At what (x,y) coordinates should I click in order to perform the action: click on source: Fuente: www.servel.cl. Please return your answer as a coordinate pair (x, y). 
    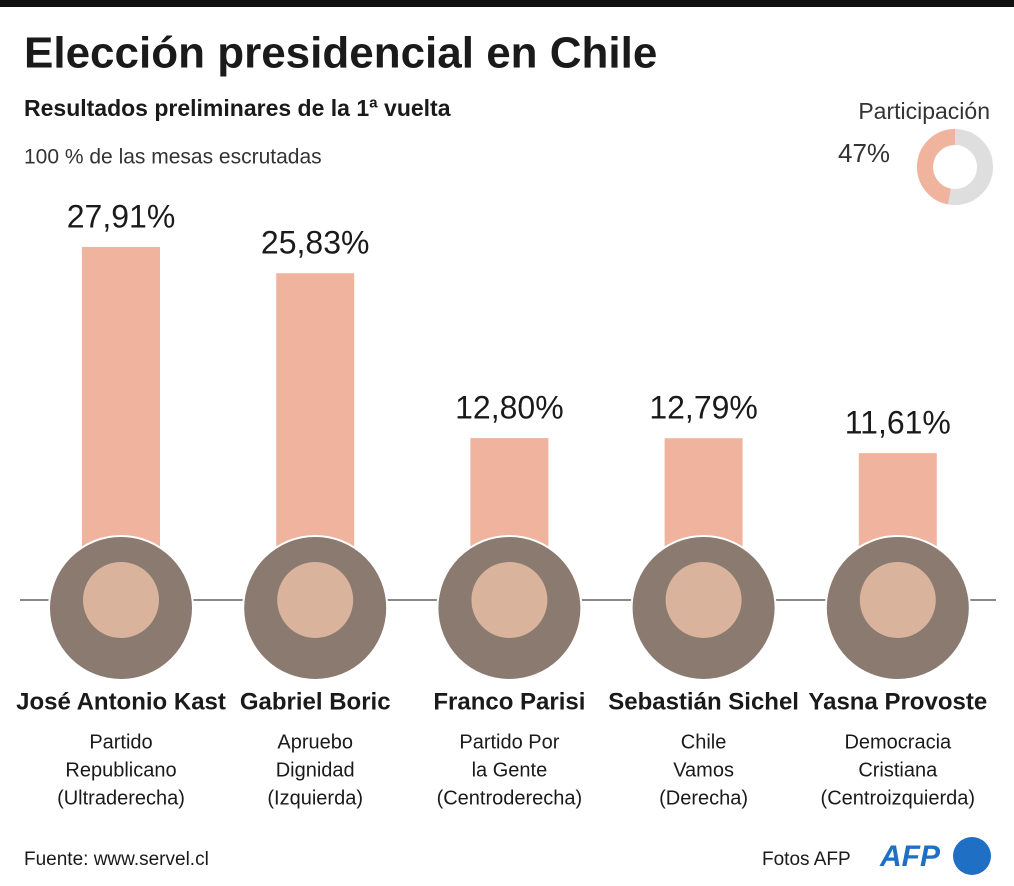
    Looking at the image, I should click on (116, 859).